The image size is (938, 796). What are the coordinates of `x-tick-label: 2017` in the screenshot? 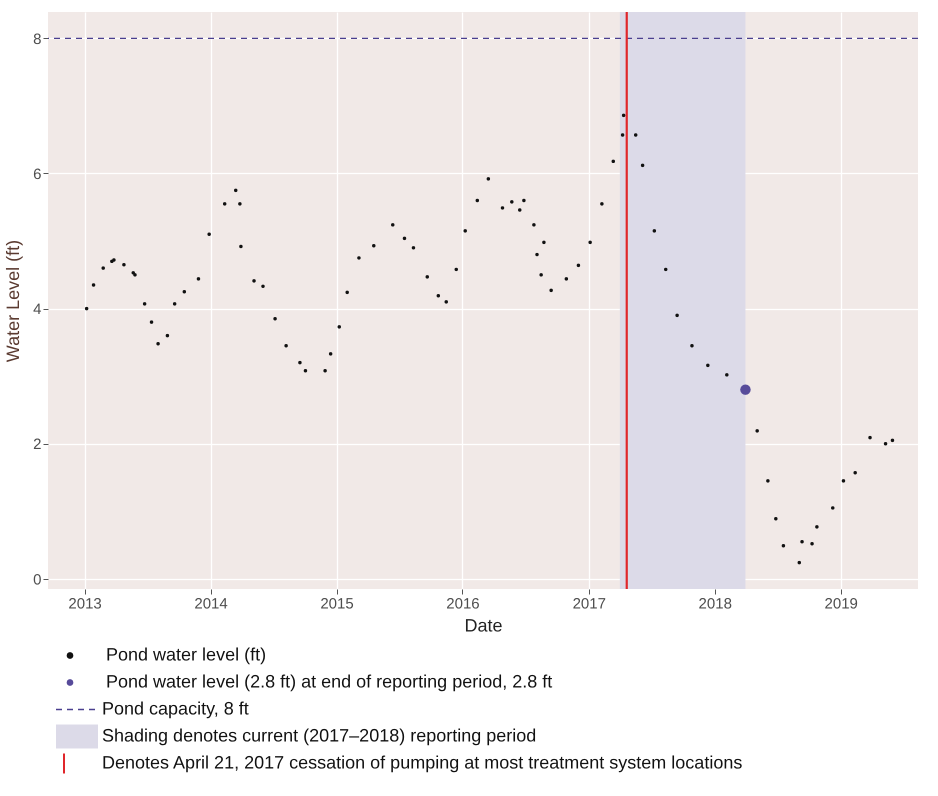 It's located at (589, 604).